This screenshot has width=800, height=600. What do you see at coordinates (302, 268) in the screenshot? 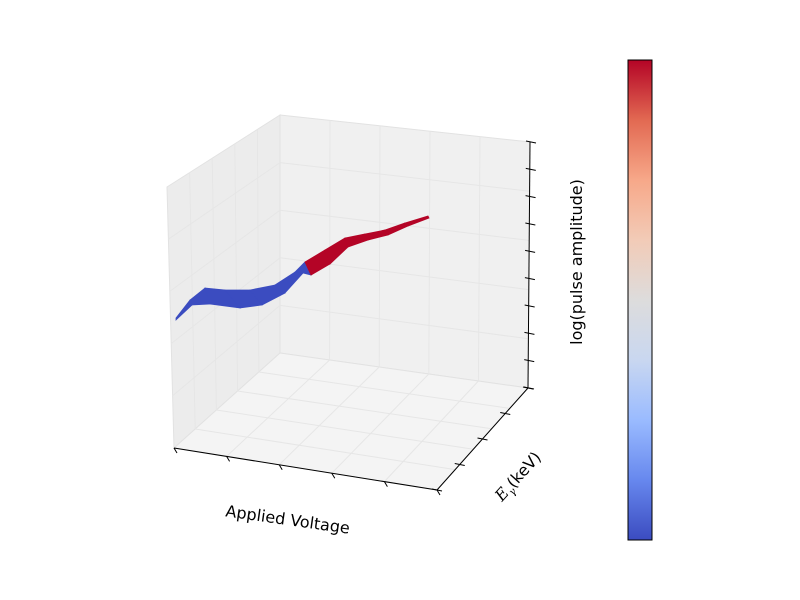
I see `surface` at bounding box center [302, 268].